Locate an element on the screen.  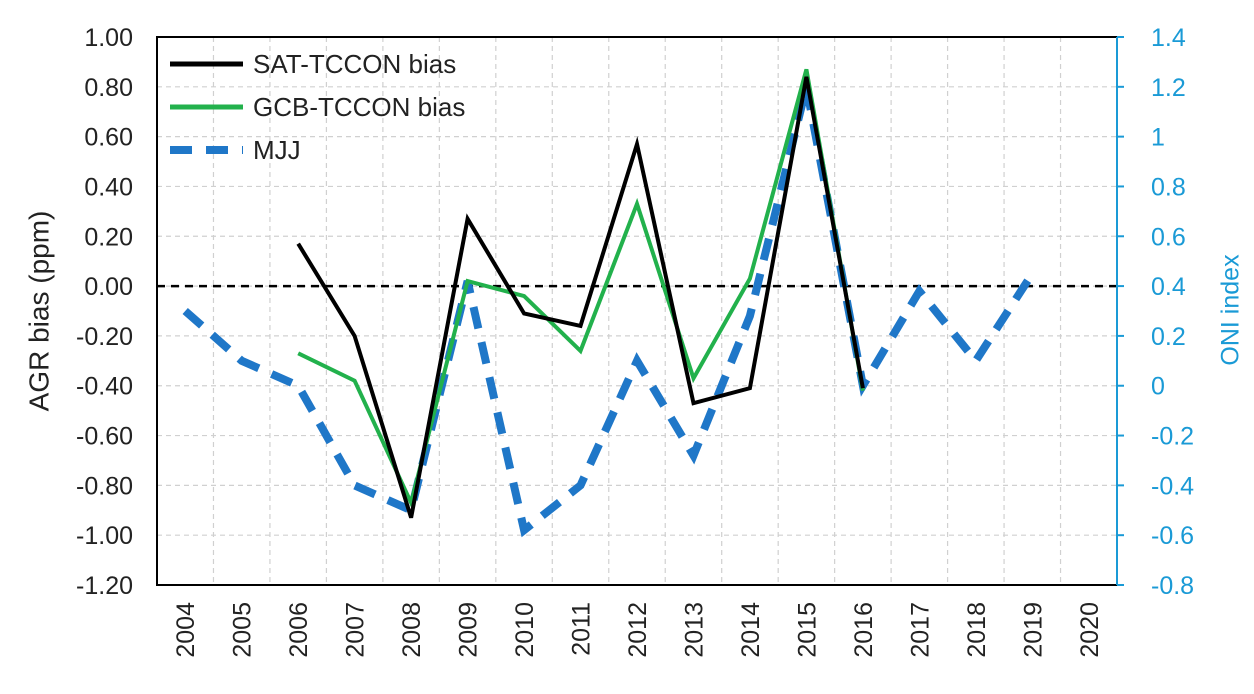
left-tick-label: -0.80 is located at coordinates (104, 486).